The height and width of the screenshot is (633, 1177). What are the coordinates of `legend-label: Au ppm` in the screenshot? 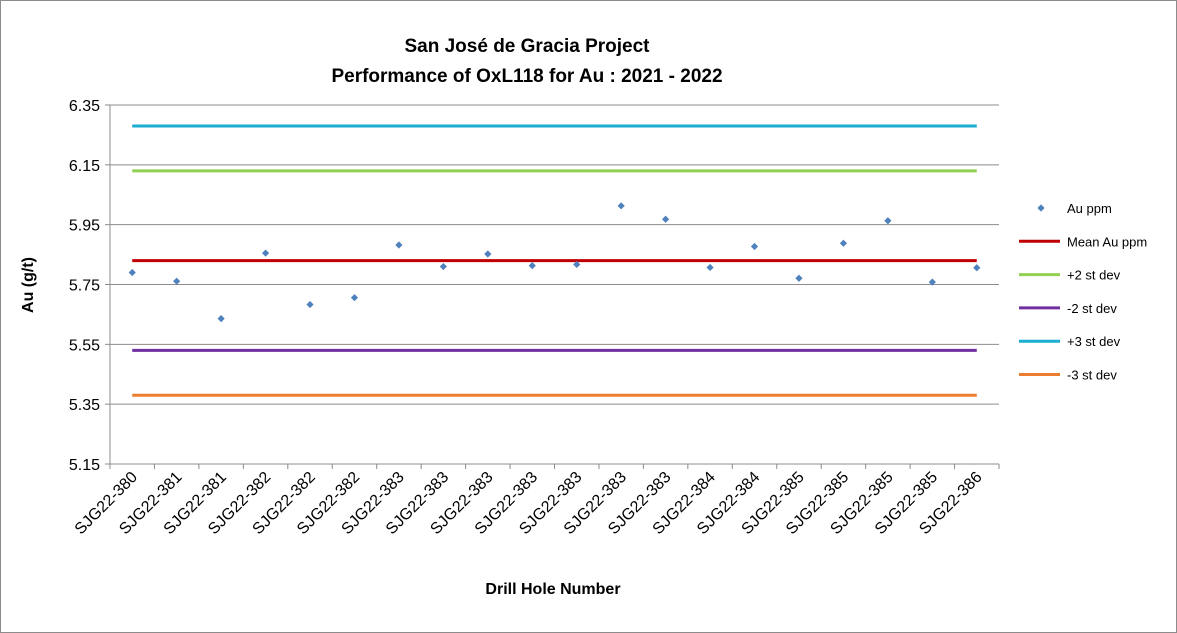 It's located at (1089, 208).